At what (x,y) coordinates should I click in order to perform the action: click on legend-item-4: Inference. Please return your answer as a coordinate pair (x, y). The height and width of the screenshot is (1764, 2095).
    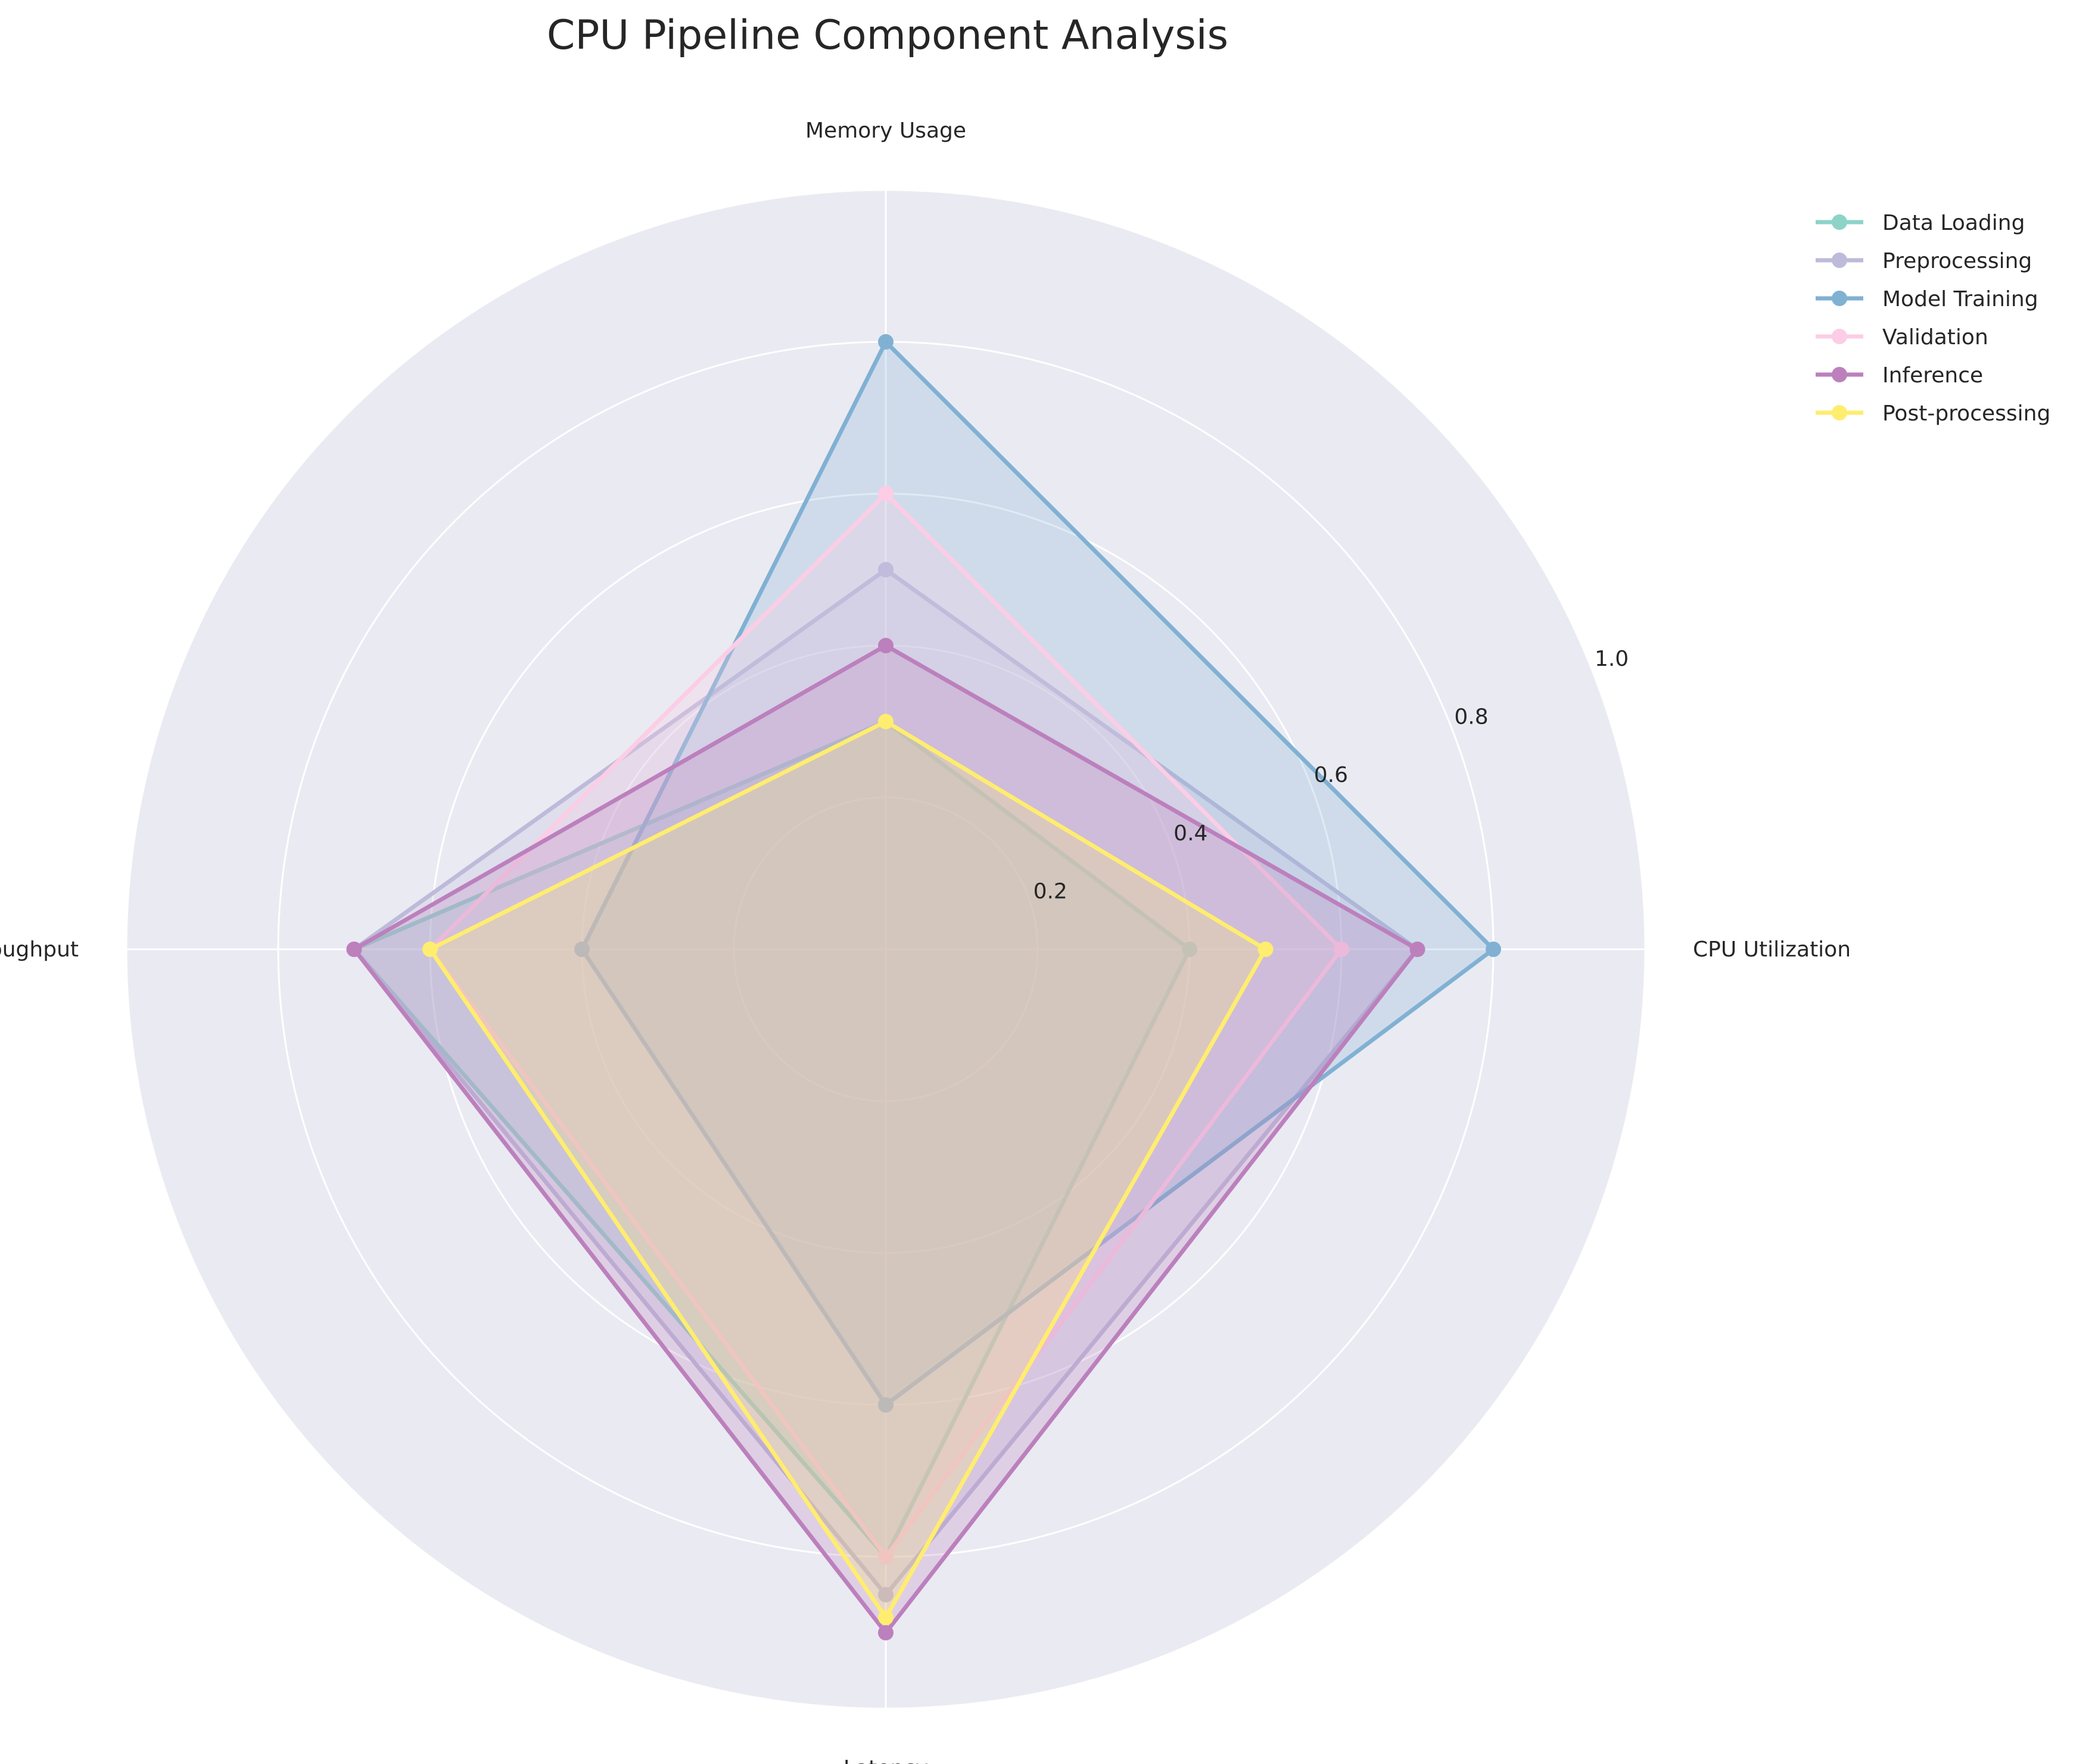
    Looking at the image, I should click on (1899, 375).